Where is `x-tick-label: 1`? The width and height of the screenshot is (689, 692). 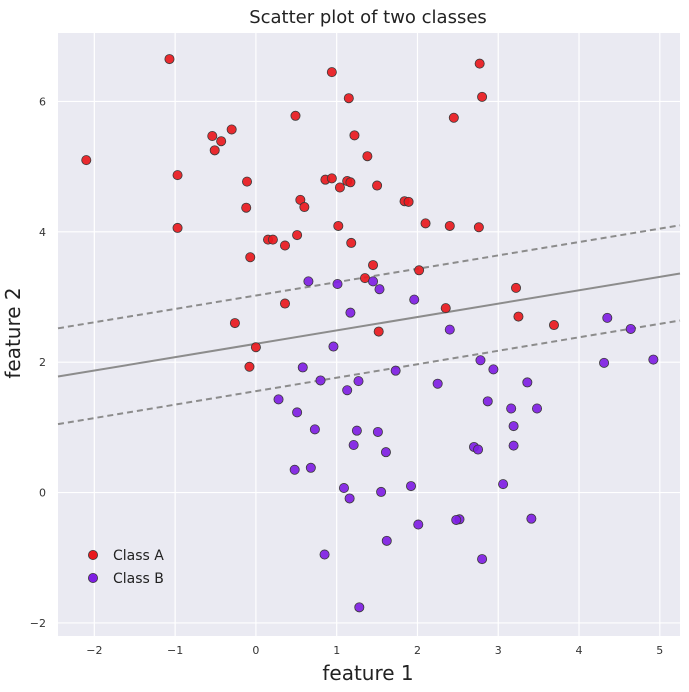
x-tick-label: 1 is located at coordinates (336, 650).